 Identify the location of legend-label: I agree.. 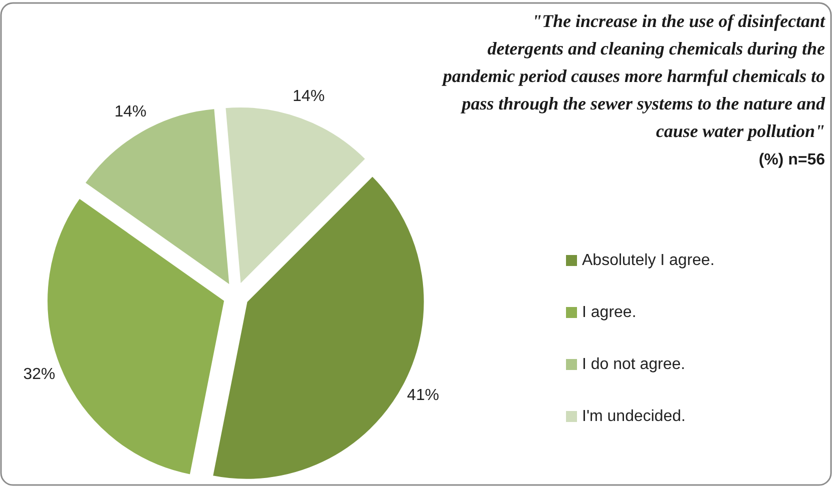
(609, 313).